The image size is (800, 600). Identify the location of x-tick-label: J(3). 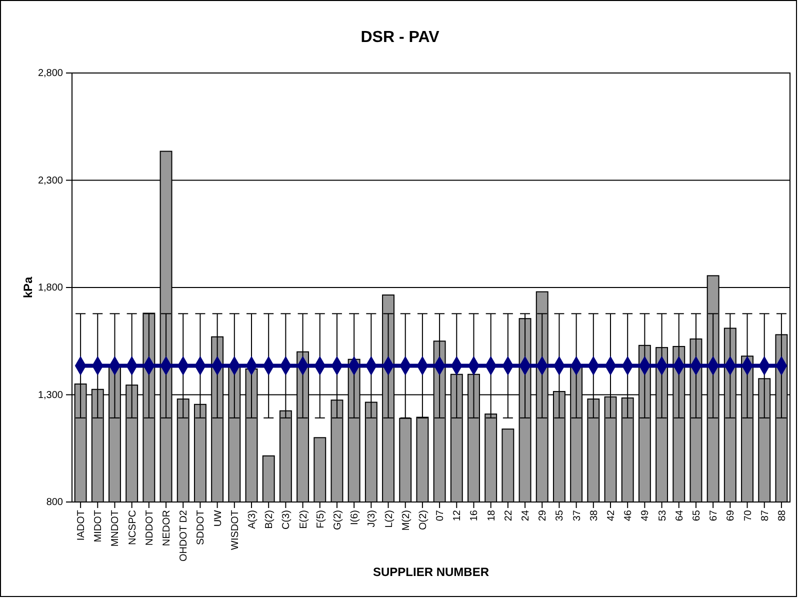
(372, 519).